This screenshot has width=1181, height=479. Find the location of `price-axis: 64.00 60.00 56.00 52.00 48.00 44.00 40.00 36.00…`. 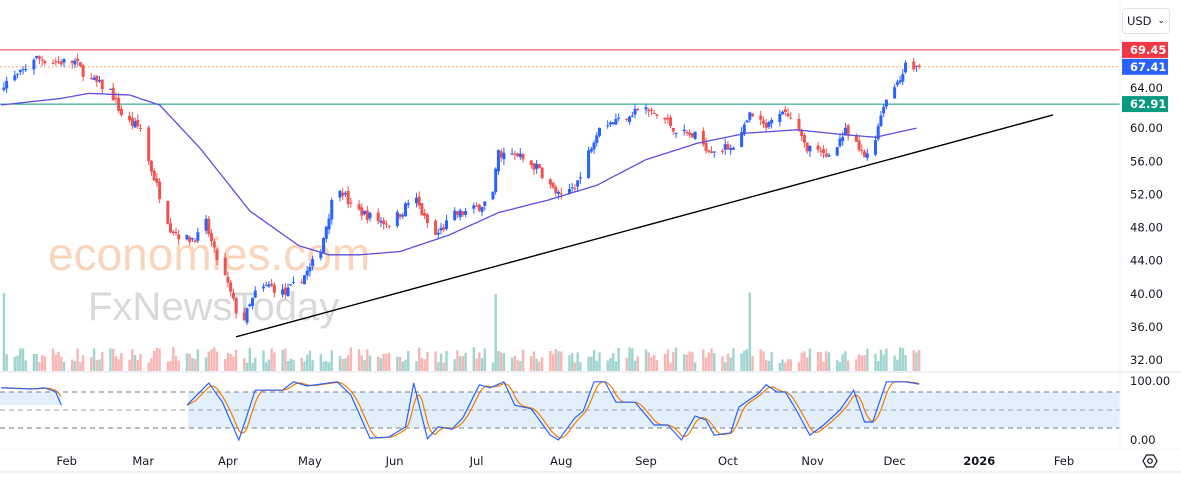

price-axis: 64.00 60.00 56.00 52.00 48.00 44.00 40.00 36.00… is located at coordinates (1146, 224).